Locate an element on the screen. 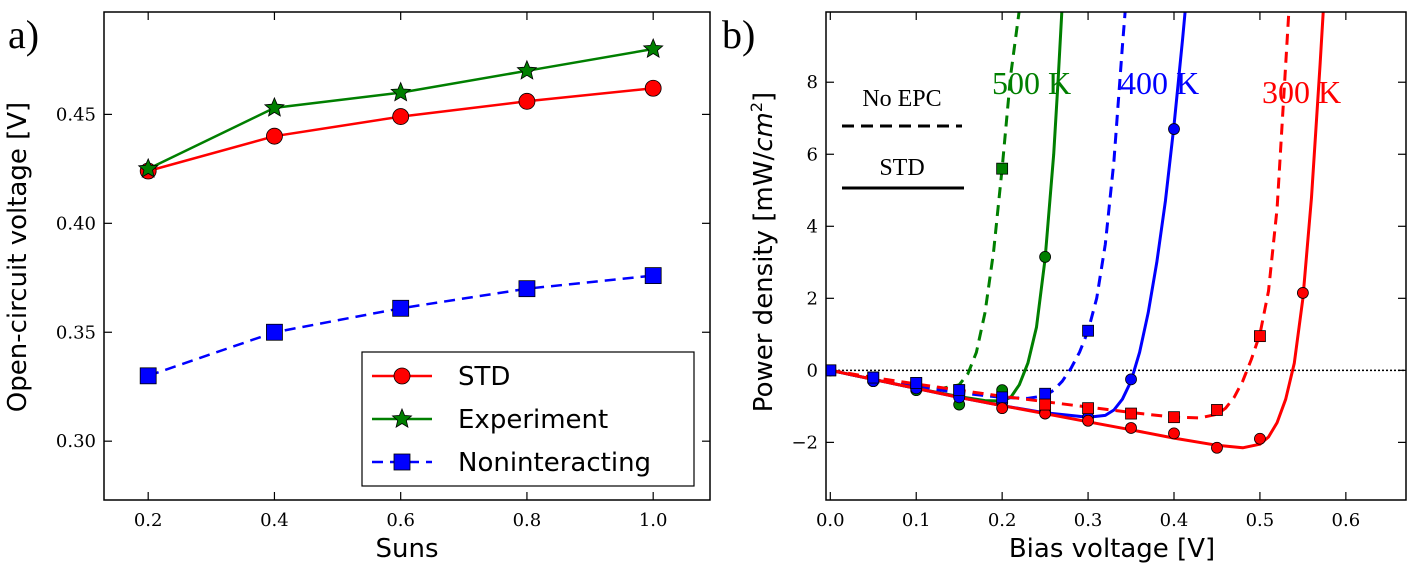  y-tick-label: 6 is located at coordinates (812, 154).